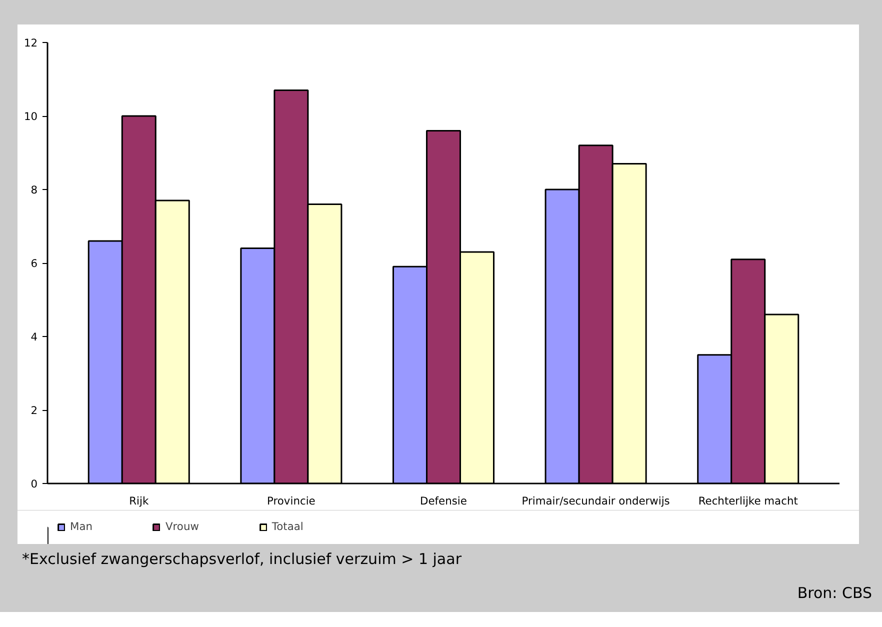 The image size is (882, 627). I want to click on x-tick-label: Rijk, so click(139, 501).